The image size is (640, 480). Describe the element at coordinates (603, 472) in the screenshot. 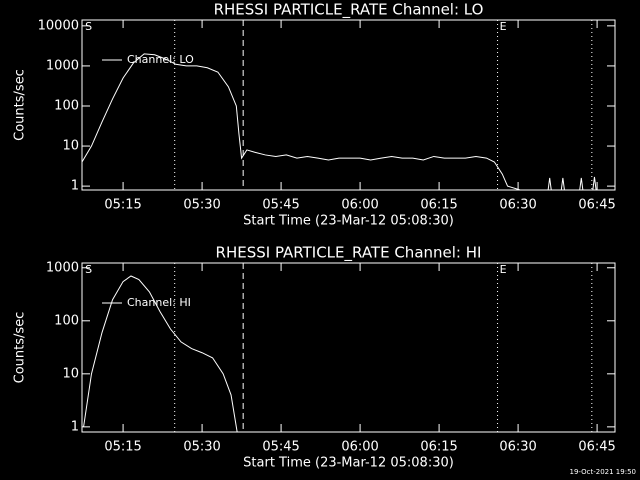

I see `footer: 19-Oct-2021 19:50` at that location.